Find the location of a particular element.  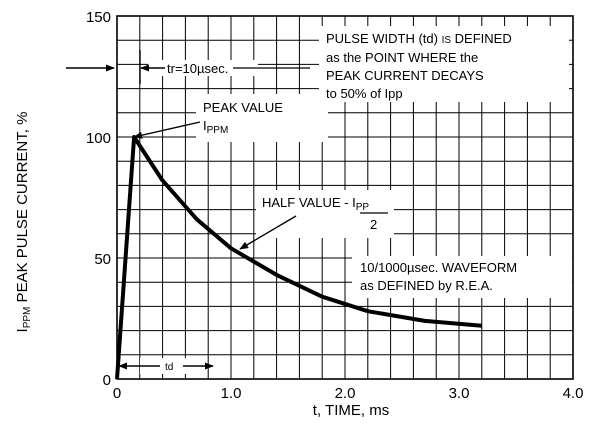

half-value-arrow is located at coordinates (268, 232).